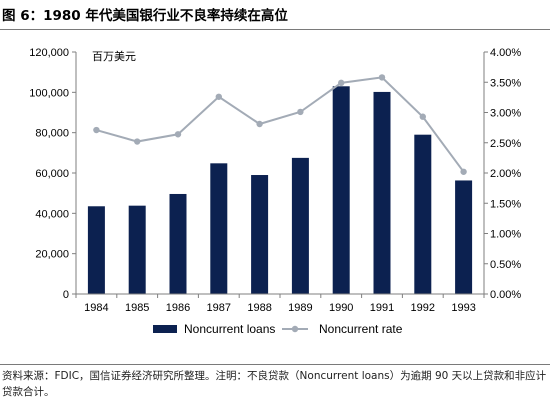 The height and width of the screenshot is (403, 550). Describe the element at coordinates (463, 308) in the screenshot. I see `x-tick-label: 1993` at that location.